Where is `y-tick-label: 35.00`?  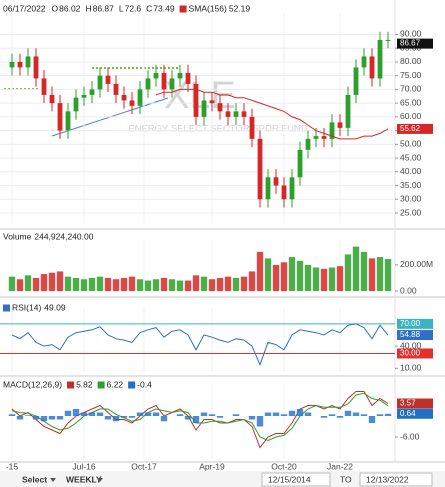
y-tick-label: 35.00 is located at coordinates (411, 185).